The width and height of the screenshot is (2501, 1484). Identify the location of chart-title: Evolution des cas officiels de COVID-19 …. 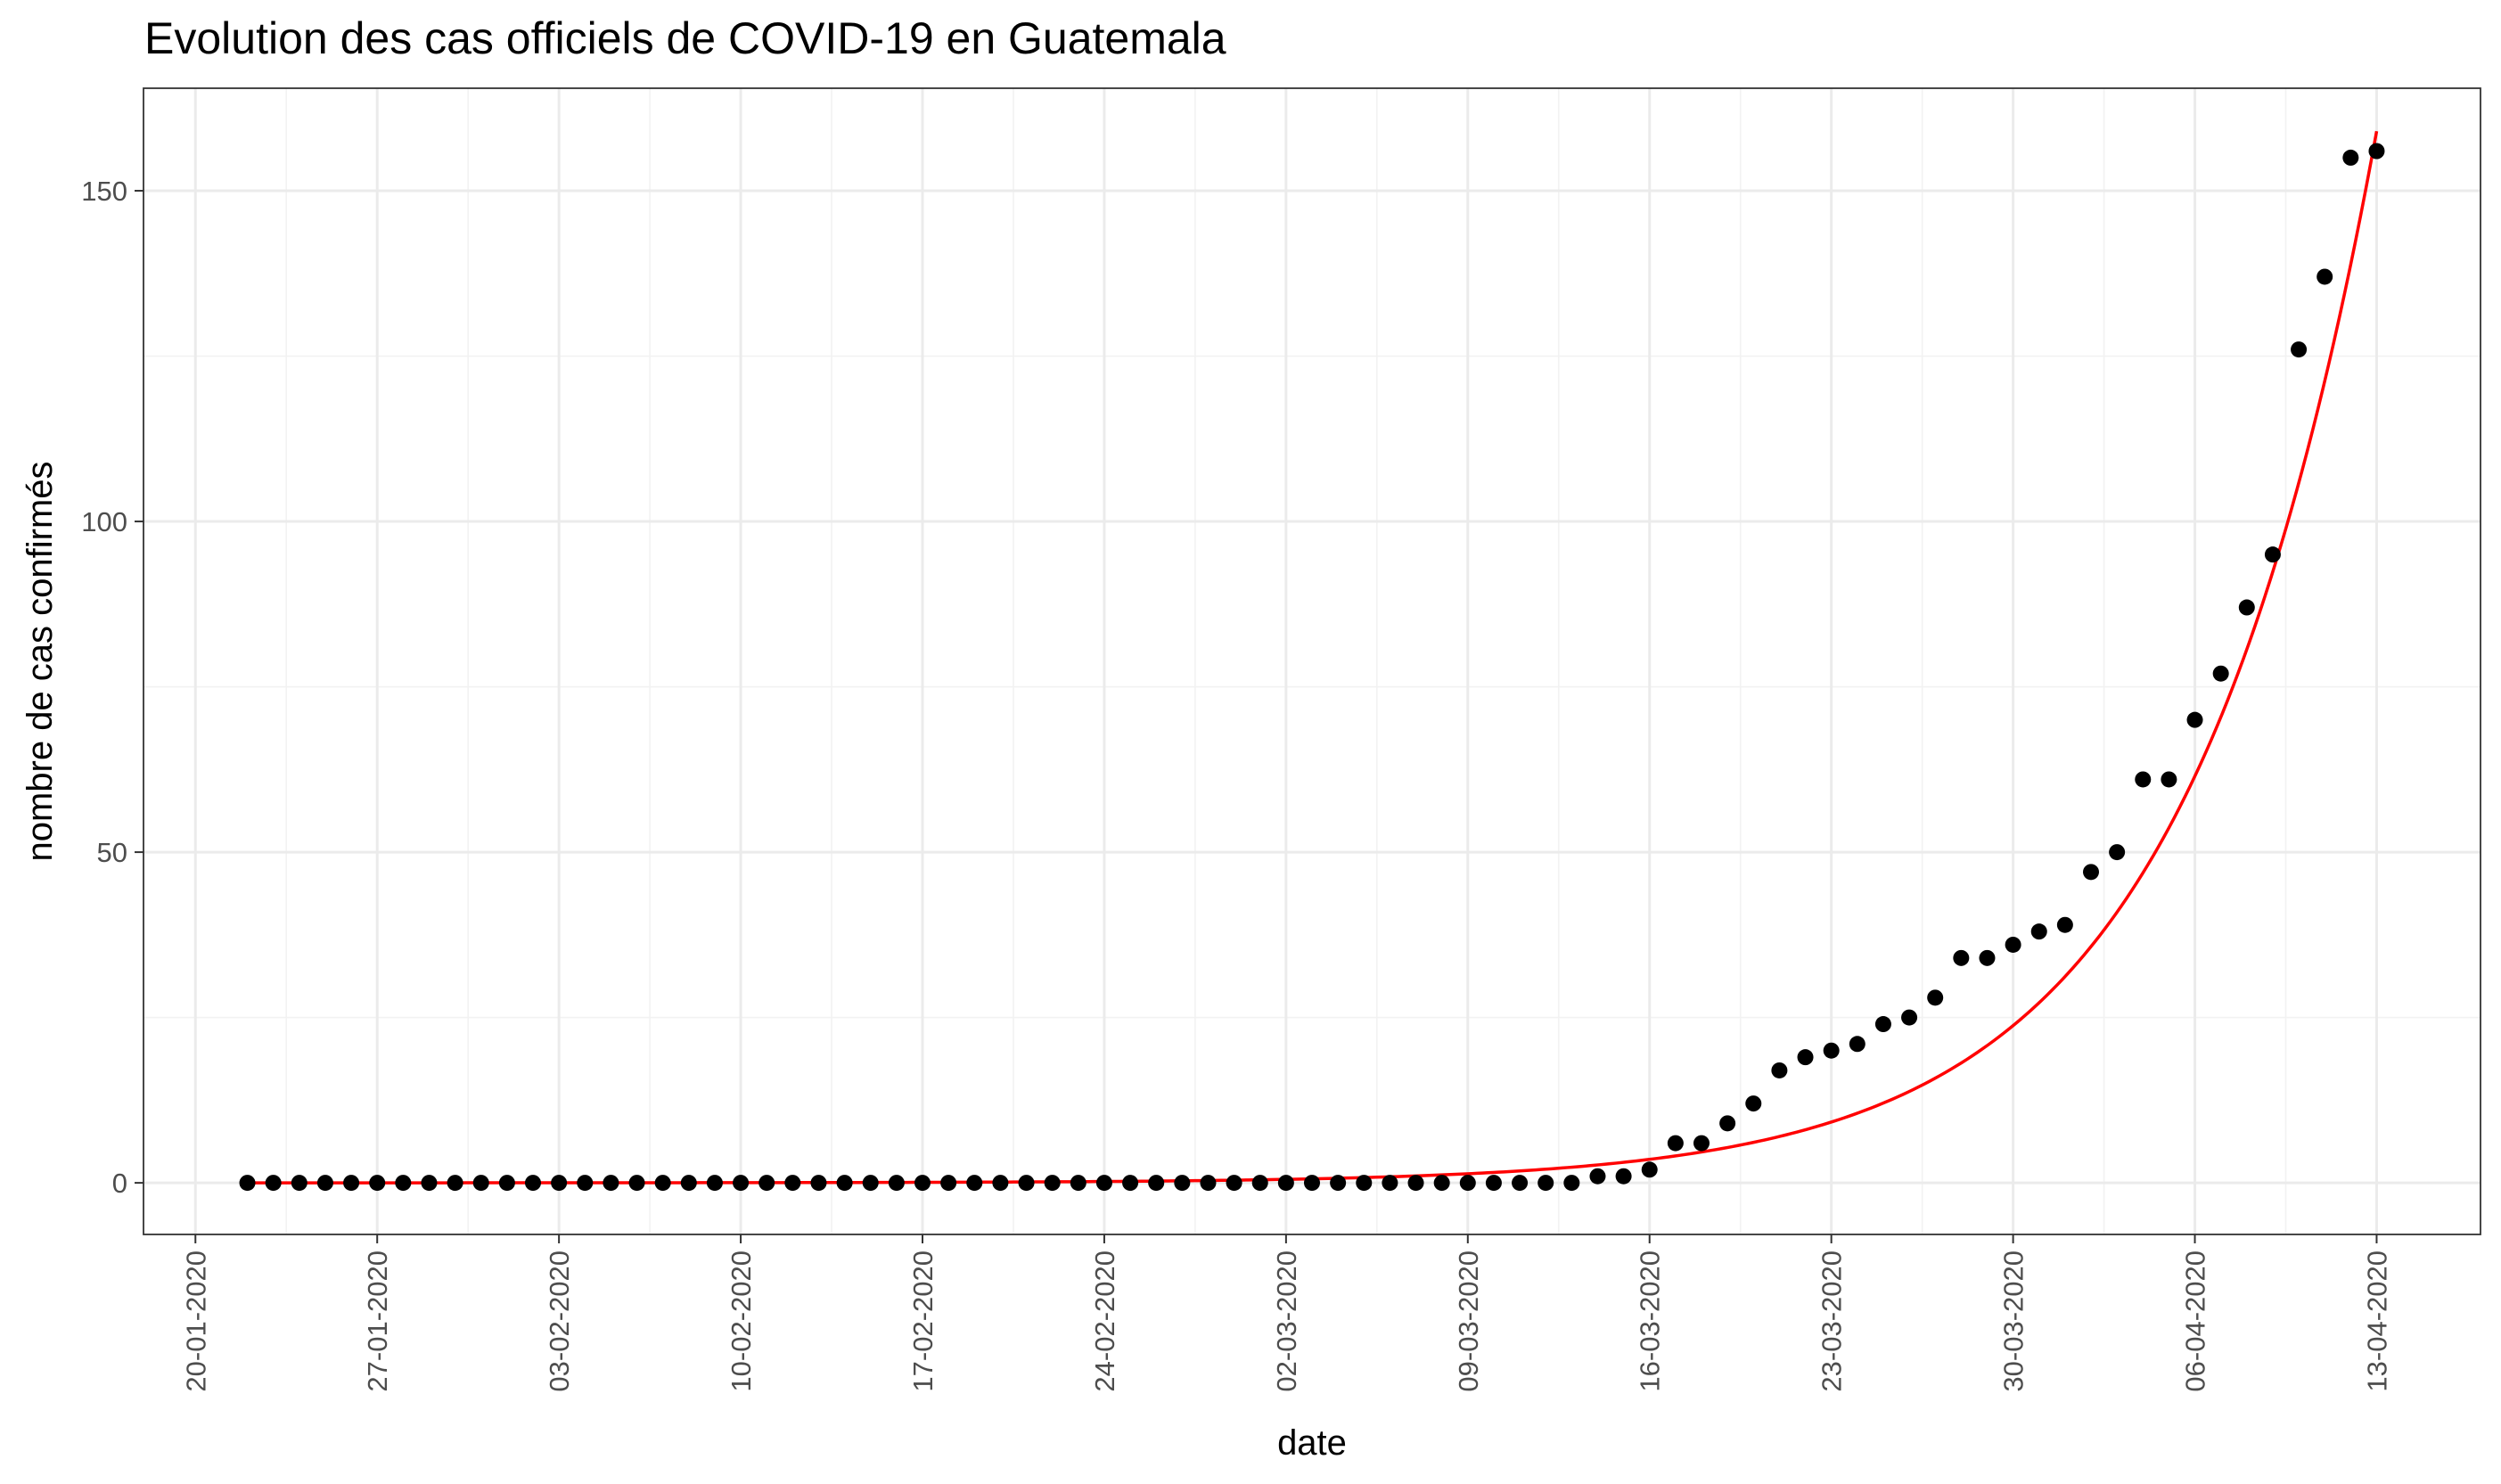
(685, 38).